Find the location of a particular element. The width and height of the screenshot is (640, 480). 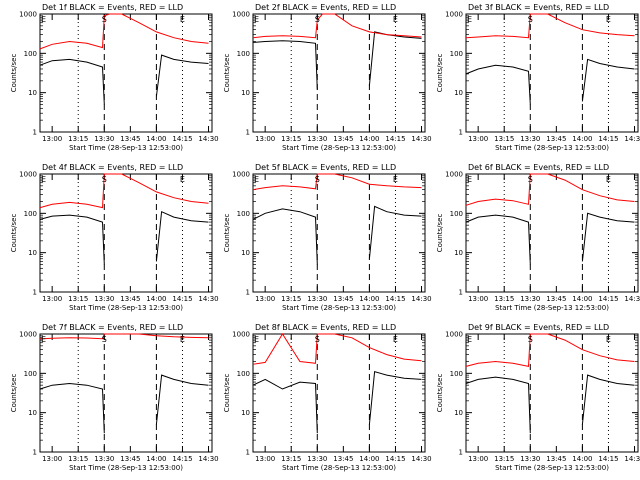

chart-title: Det 3f BLACK = Events, RED = LLD is located at coordinates (538, 7).